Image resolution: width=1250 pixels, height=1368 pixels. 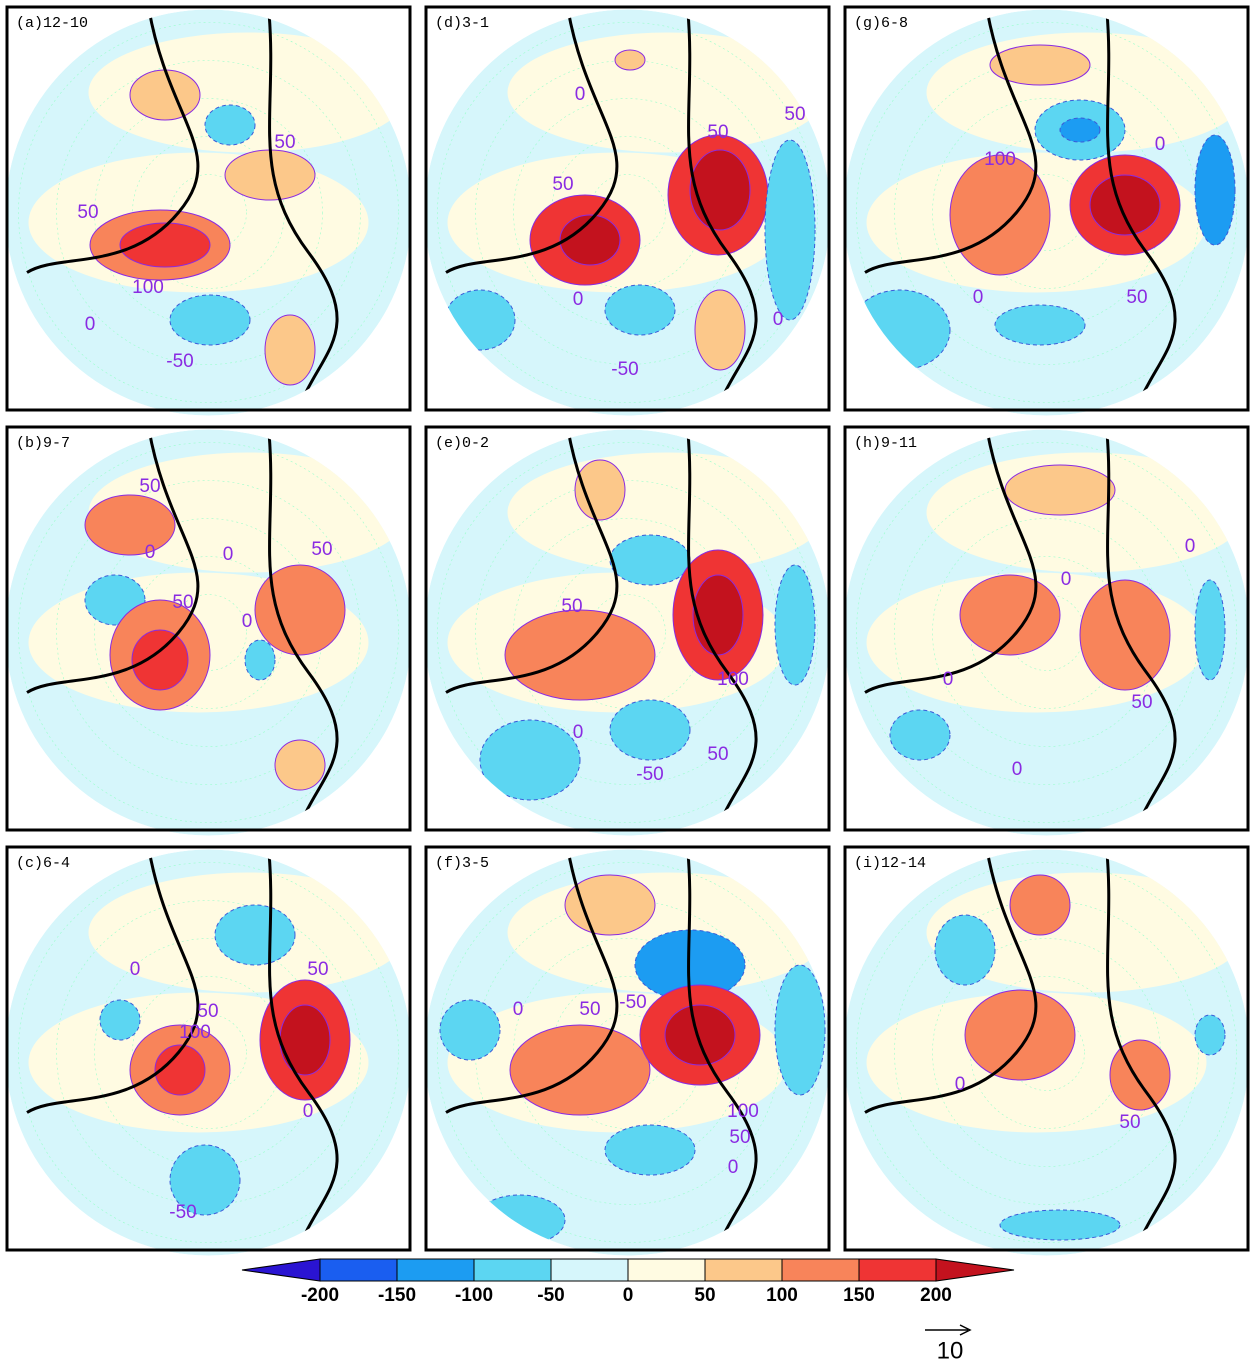 I want to click on colorbar-tick-label: 100, so click(x=782, y=1295).